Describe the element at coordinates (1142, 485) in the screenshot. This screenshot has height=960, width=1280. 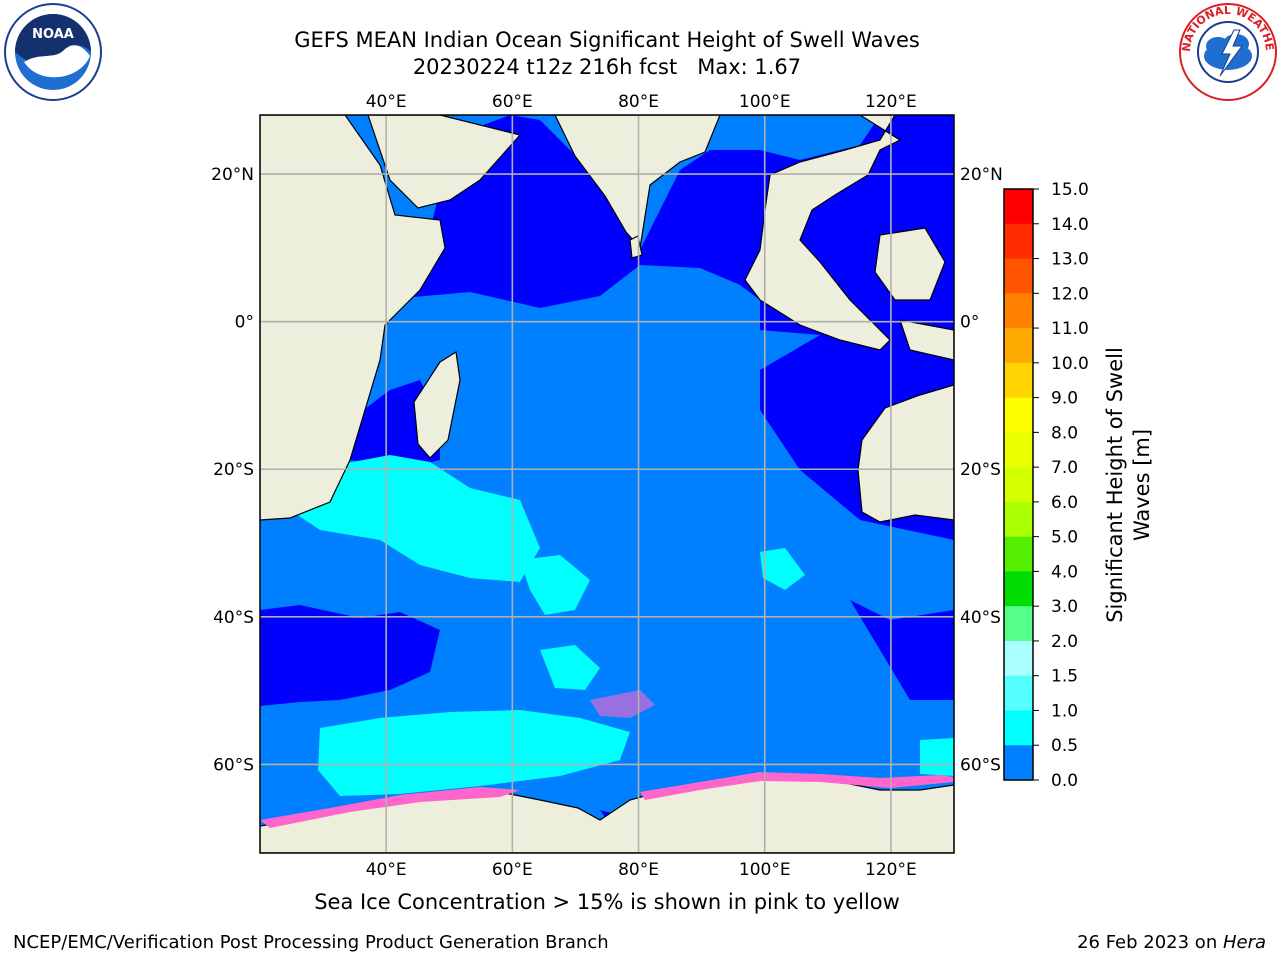
I see `colorbar-label-line2: Waves [m]` at that location.